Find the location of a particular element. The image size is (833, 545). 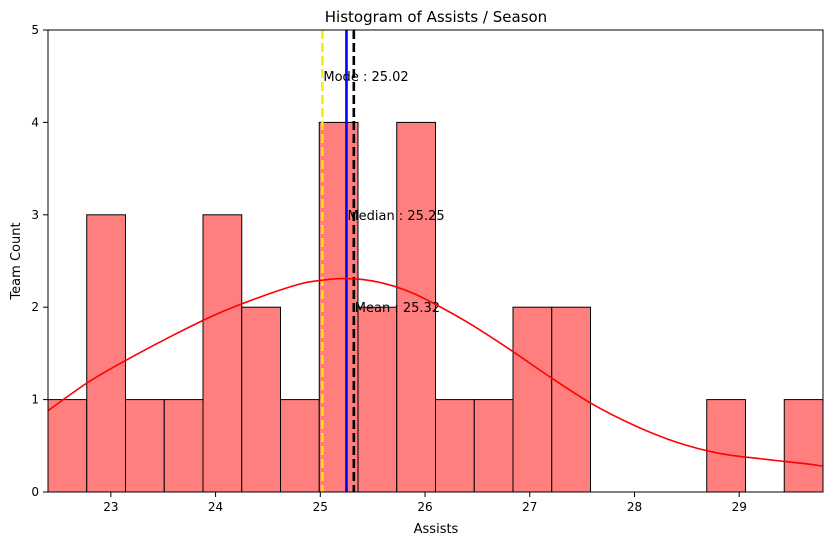

y-tick-label: 3 is located at coordinates (35, 215).